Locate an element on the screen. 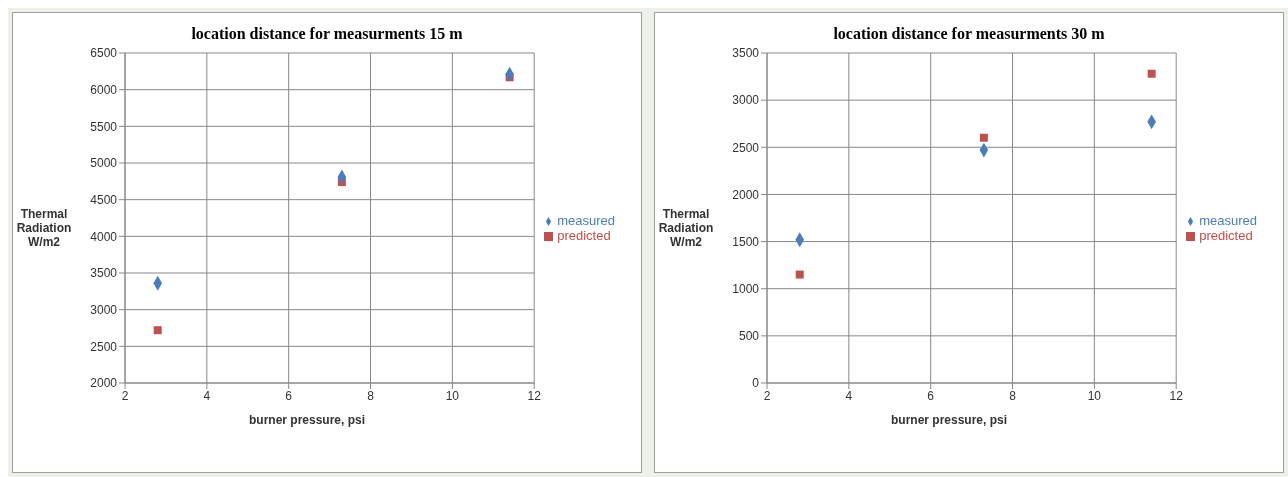 The width and height of the screenshot is (1288, 477). y-tick-label: 4000 is located at coordinates (104, 236).